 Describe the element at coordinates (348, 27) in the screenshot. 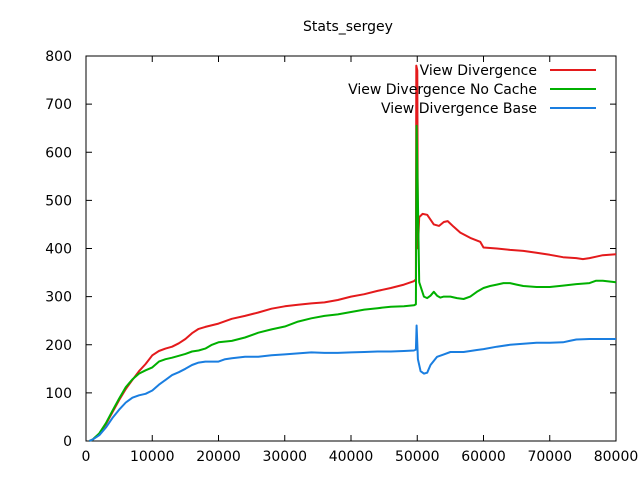

I see `chart-title: Stats_sergey` at that location.